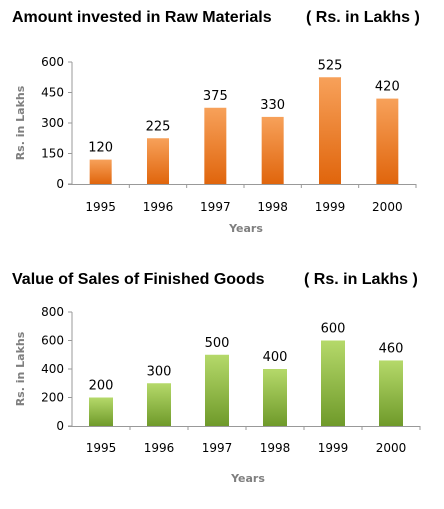 The height and width of the screenshot is (509, 444). What do you see at coordinates (52, 154) in the screenshot?
I see `y-tick-label: 150` at bounding box center [52, 154].